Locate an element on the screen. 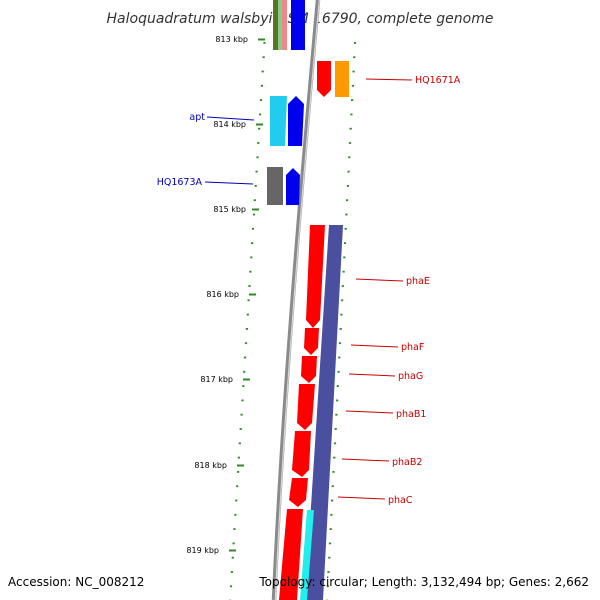 The image size is (600, 600). gene-label-phae: phaE is located at coordinates (418, 281).